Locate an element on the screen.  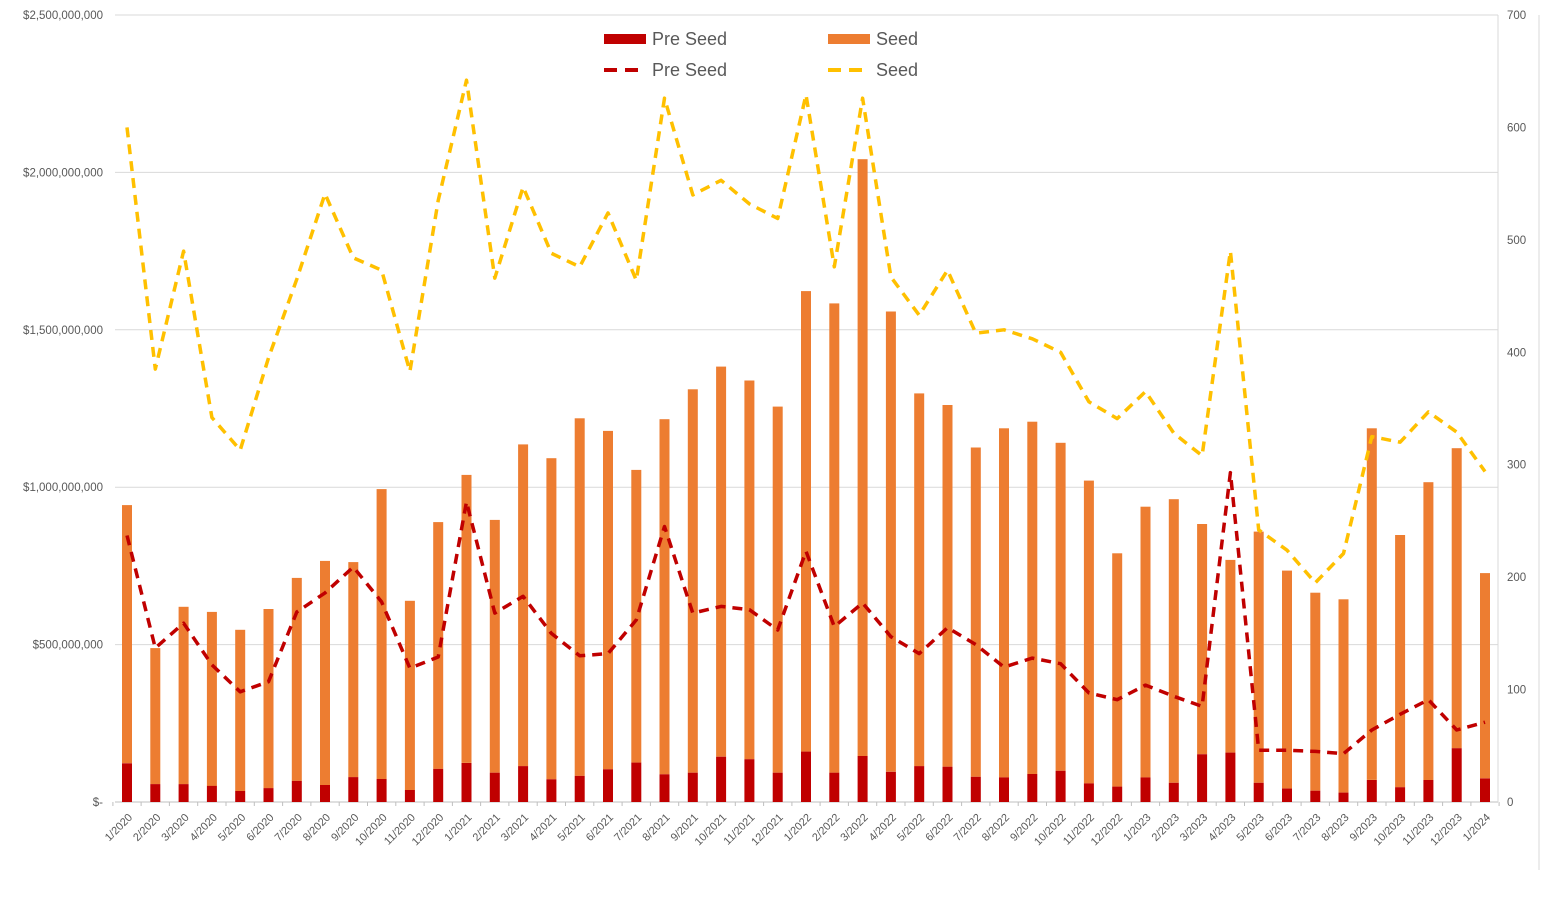
x-axis-label: 3/2021 is located at coordinates (515, 828).